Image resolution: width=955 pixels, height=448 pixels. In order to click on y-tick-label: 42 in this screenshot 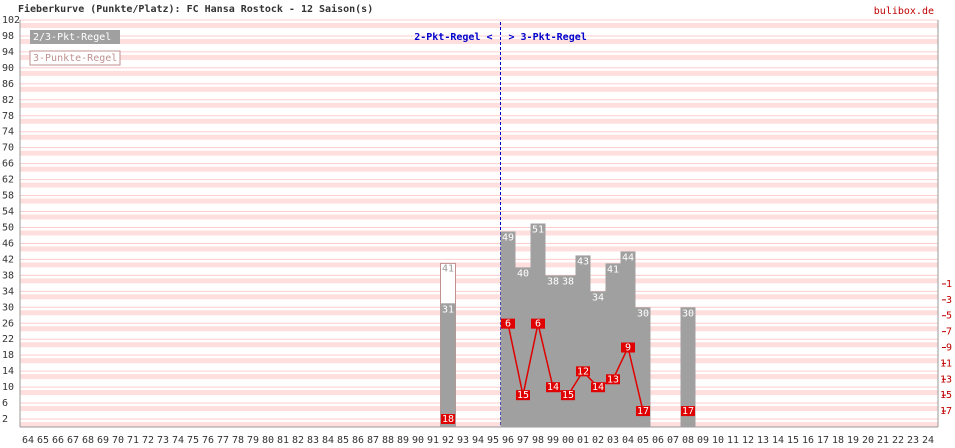, I will do `click(8, 259)`.